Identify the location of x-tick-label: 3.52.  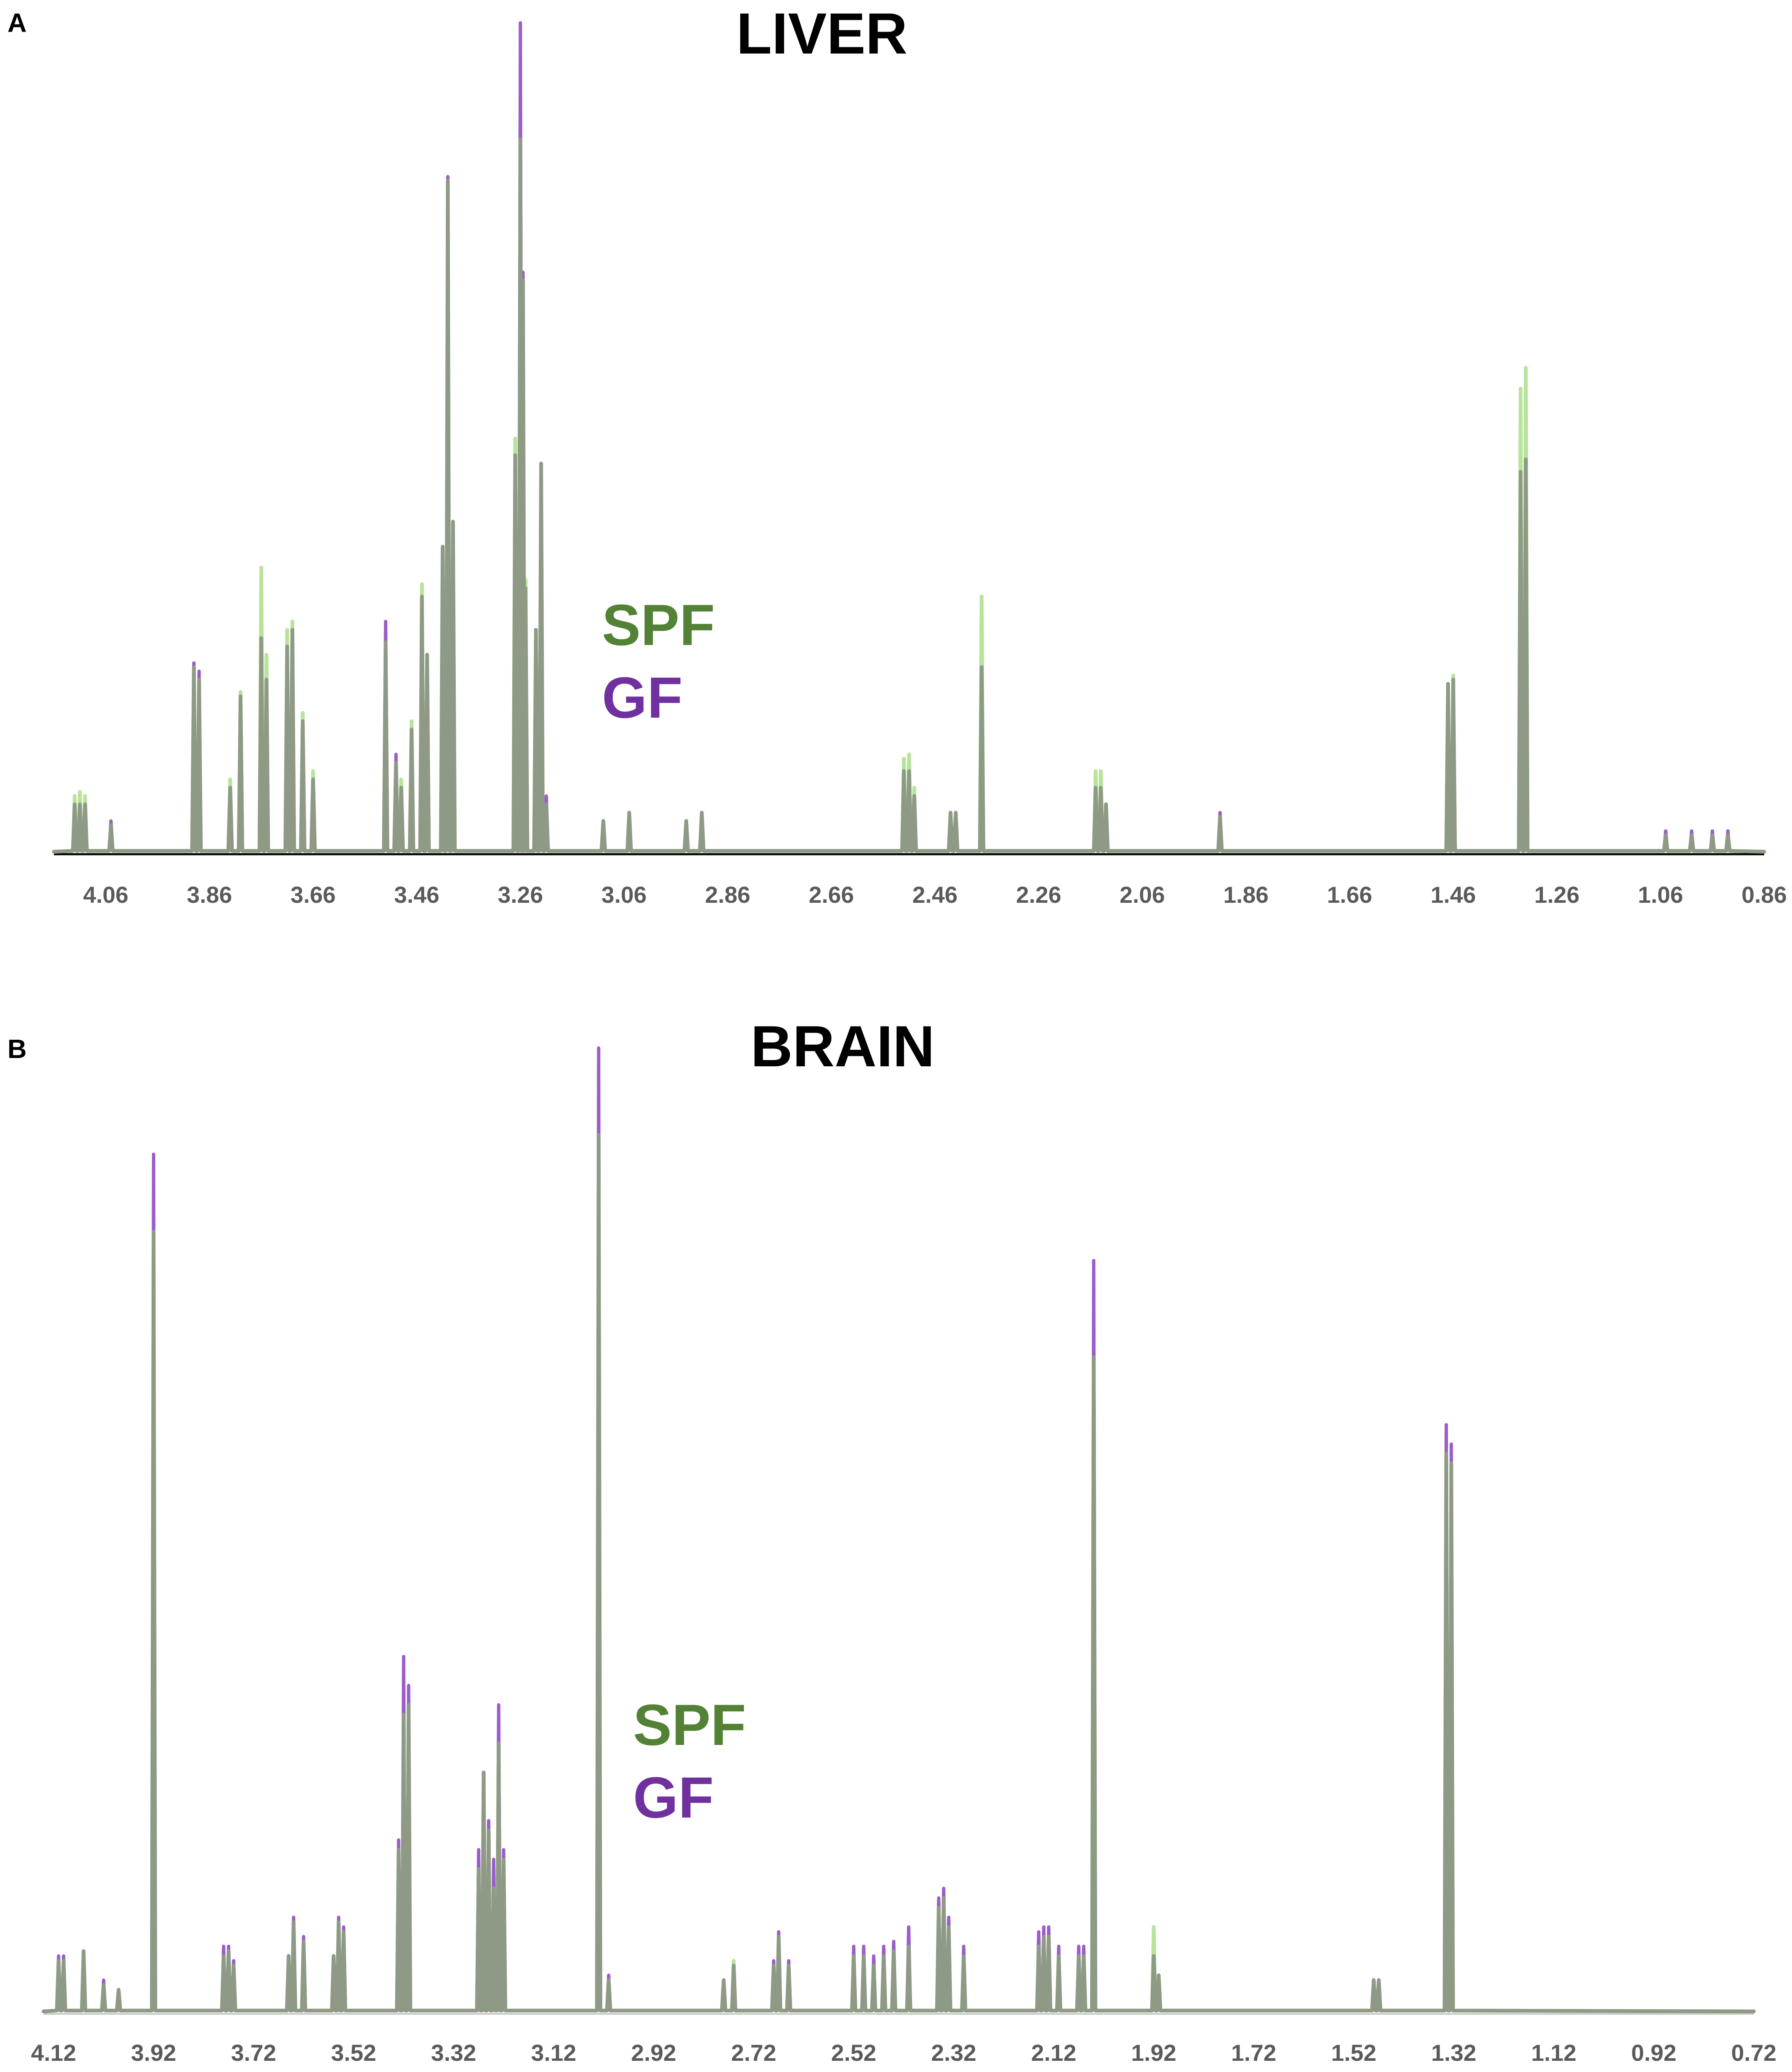
(353, 2053).